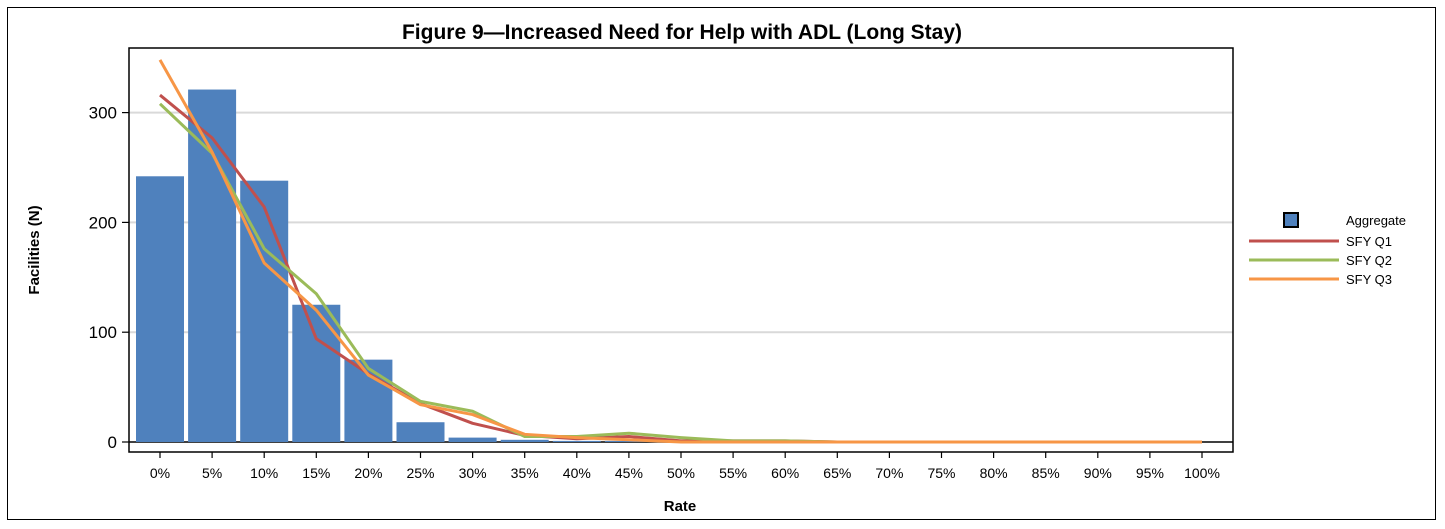 The height and width of the screenshot is (529, 1445). Describe the element at coordinates (1369, 260) in the screenshot. I see `legend-label: SFY Q2` at that location.